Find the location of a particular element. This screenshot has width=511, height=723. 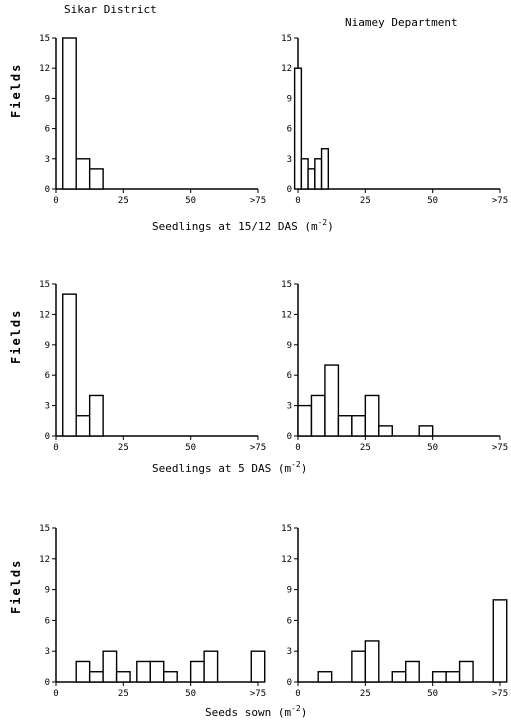

row-caption-2: Seedlings at 5 DAS (m-2) is located at coordinates (229, 467).